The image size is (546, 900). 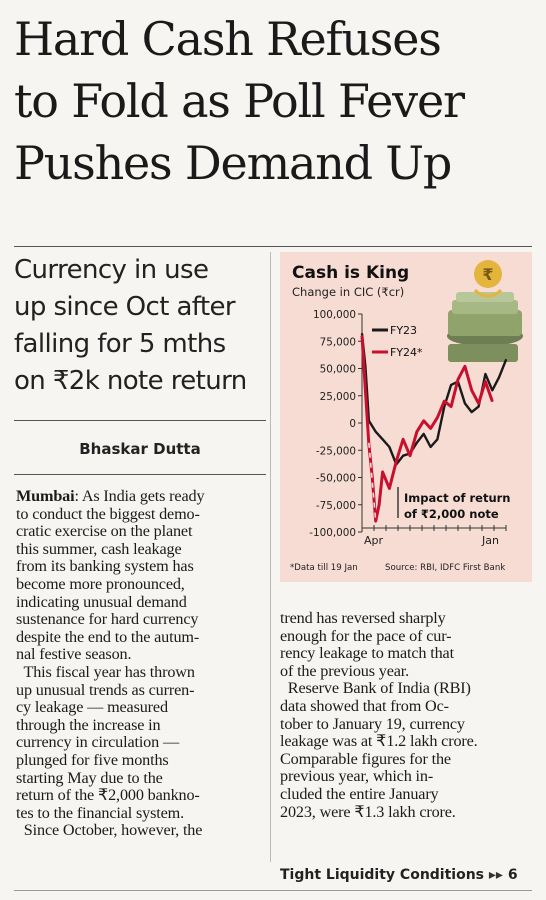 I want to click on bottom-rule, so click(x=273, y=890).